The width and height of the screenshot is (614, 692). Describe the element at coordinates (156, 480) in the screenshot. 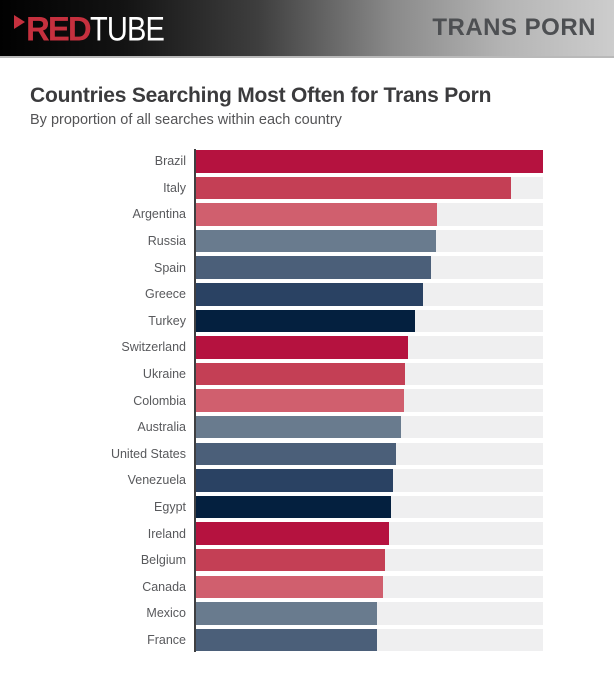

I see `country-label: Venezuela` at that location.